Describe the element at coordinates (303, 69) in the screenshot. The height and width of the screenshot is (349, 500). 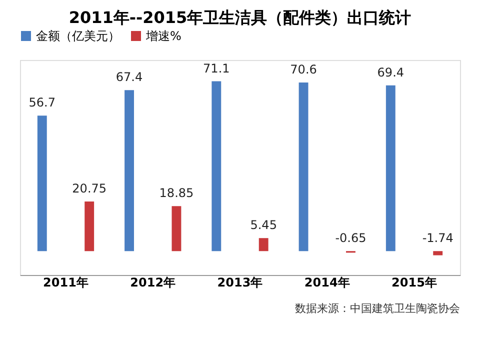
I see `data-label: 70.6` at that location.